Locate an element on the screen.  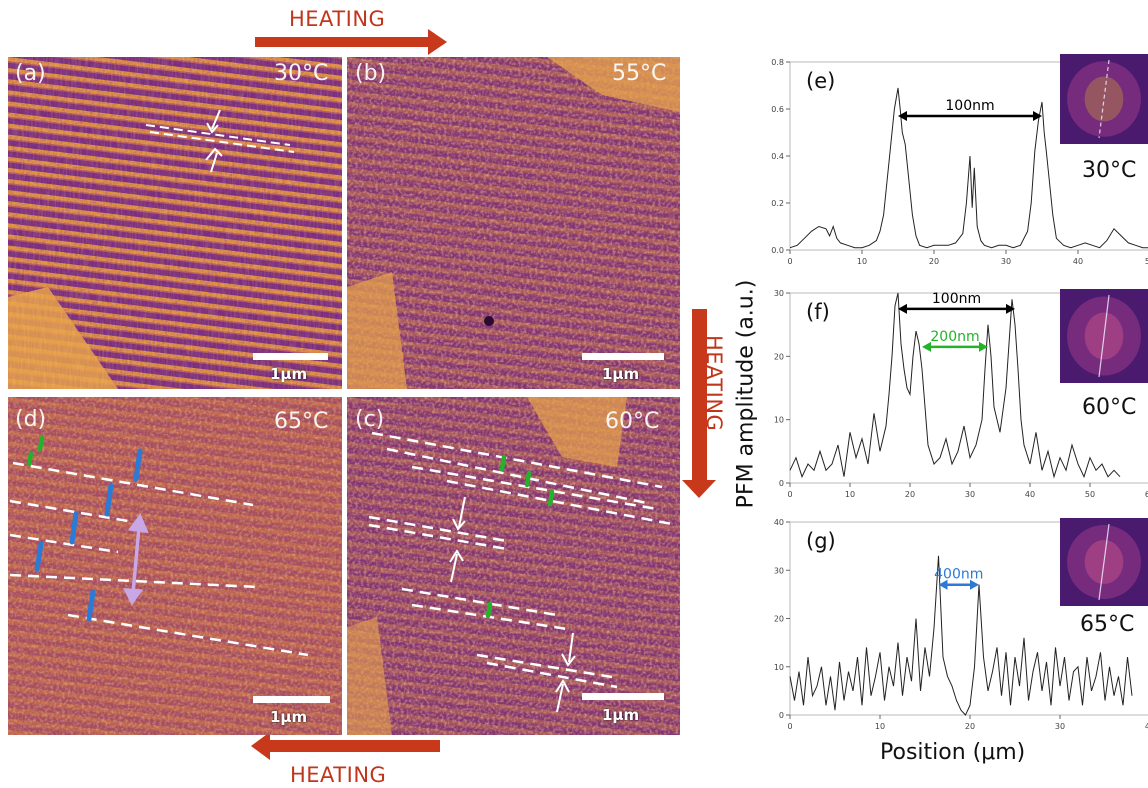
chart-g: 0 10 20 30 40 0 10 20 30 40 (g) 65°C 400nm is located at coordinates (961, 624).